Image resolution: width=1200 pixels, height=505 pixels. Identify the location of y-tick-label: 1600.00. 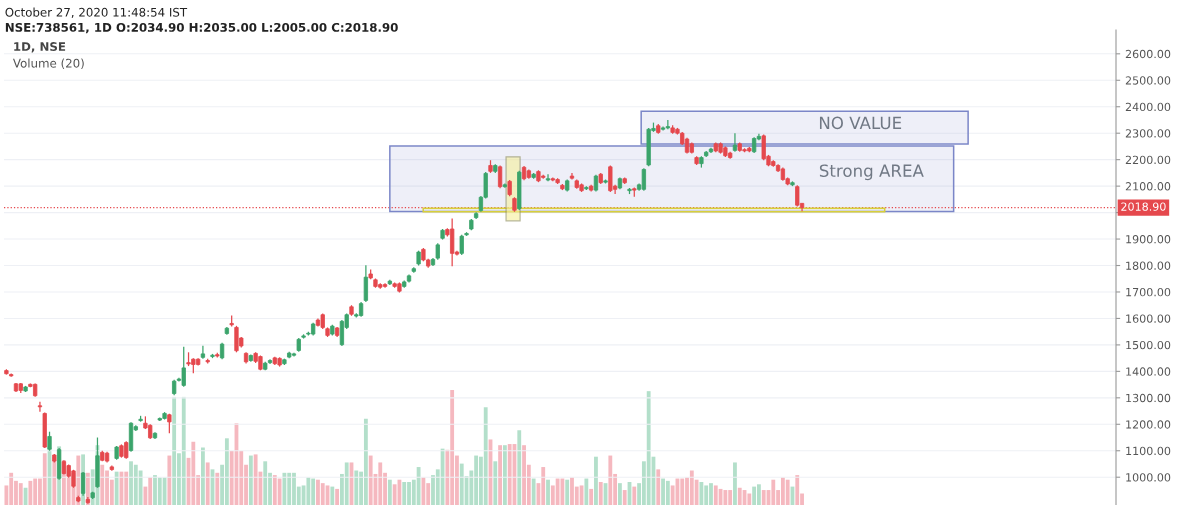
(1148, 318).